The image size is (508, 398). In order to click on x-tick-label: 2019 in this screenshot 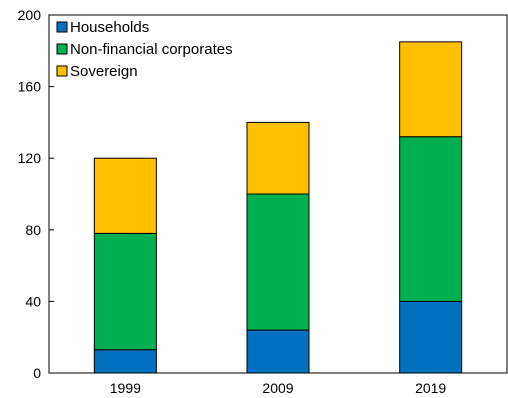, I will do `click(430, 388)`.